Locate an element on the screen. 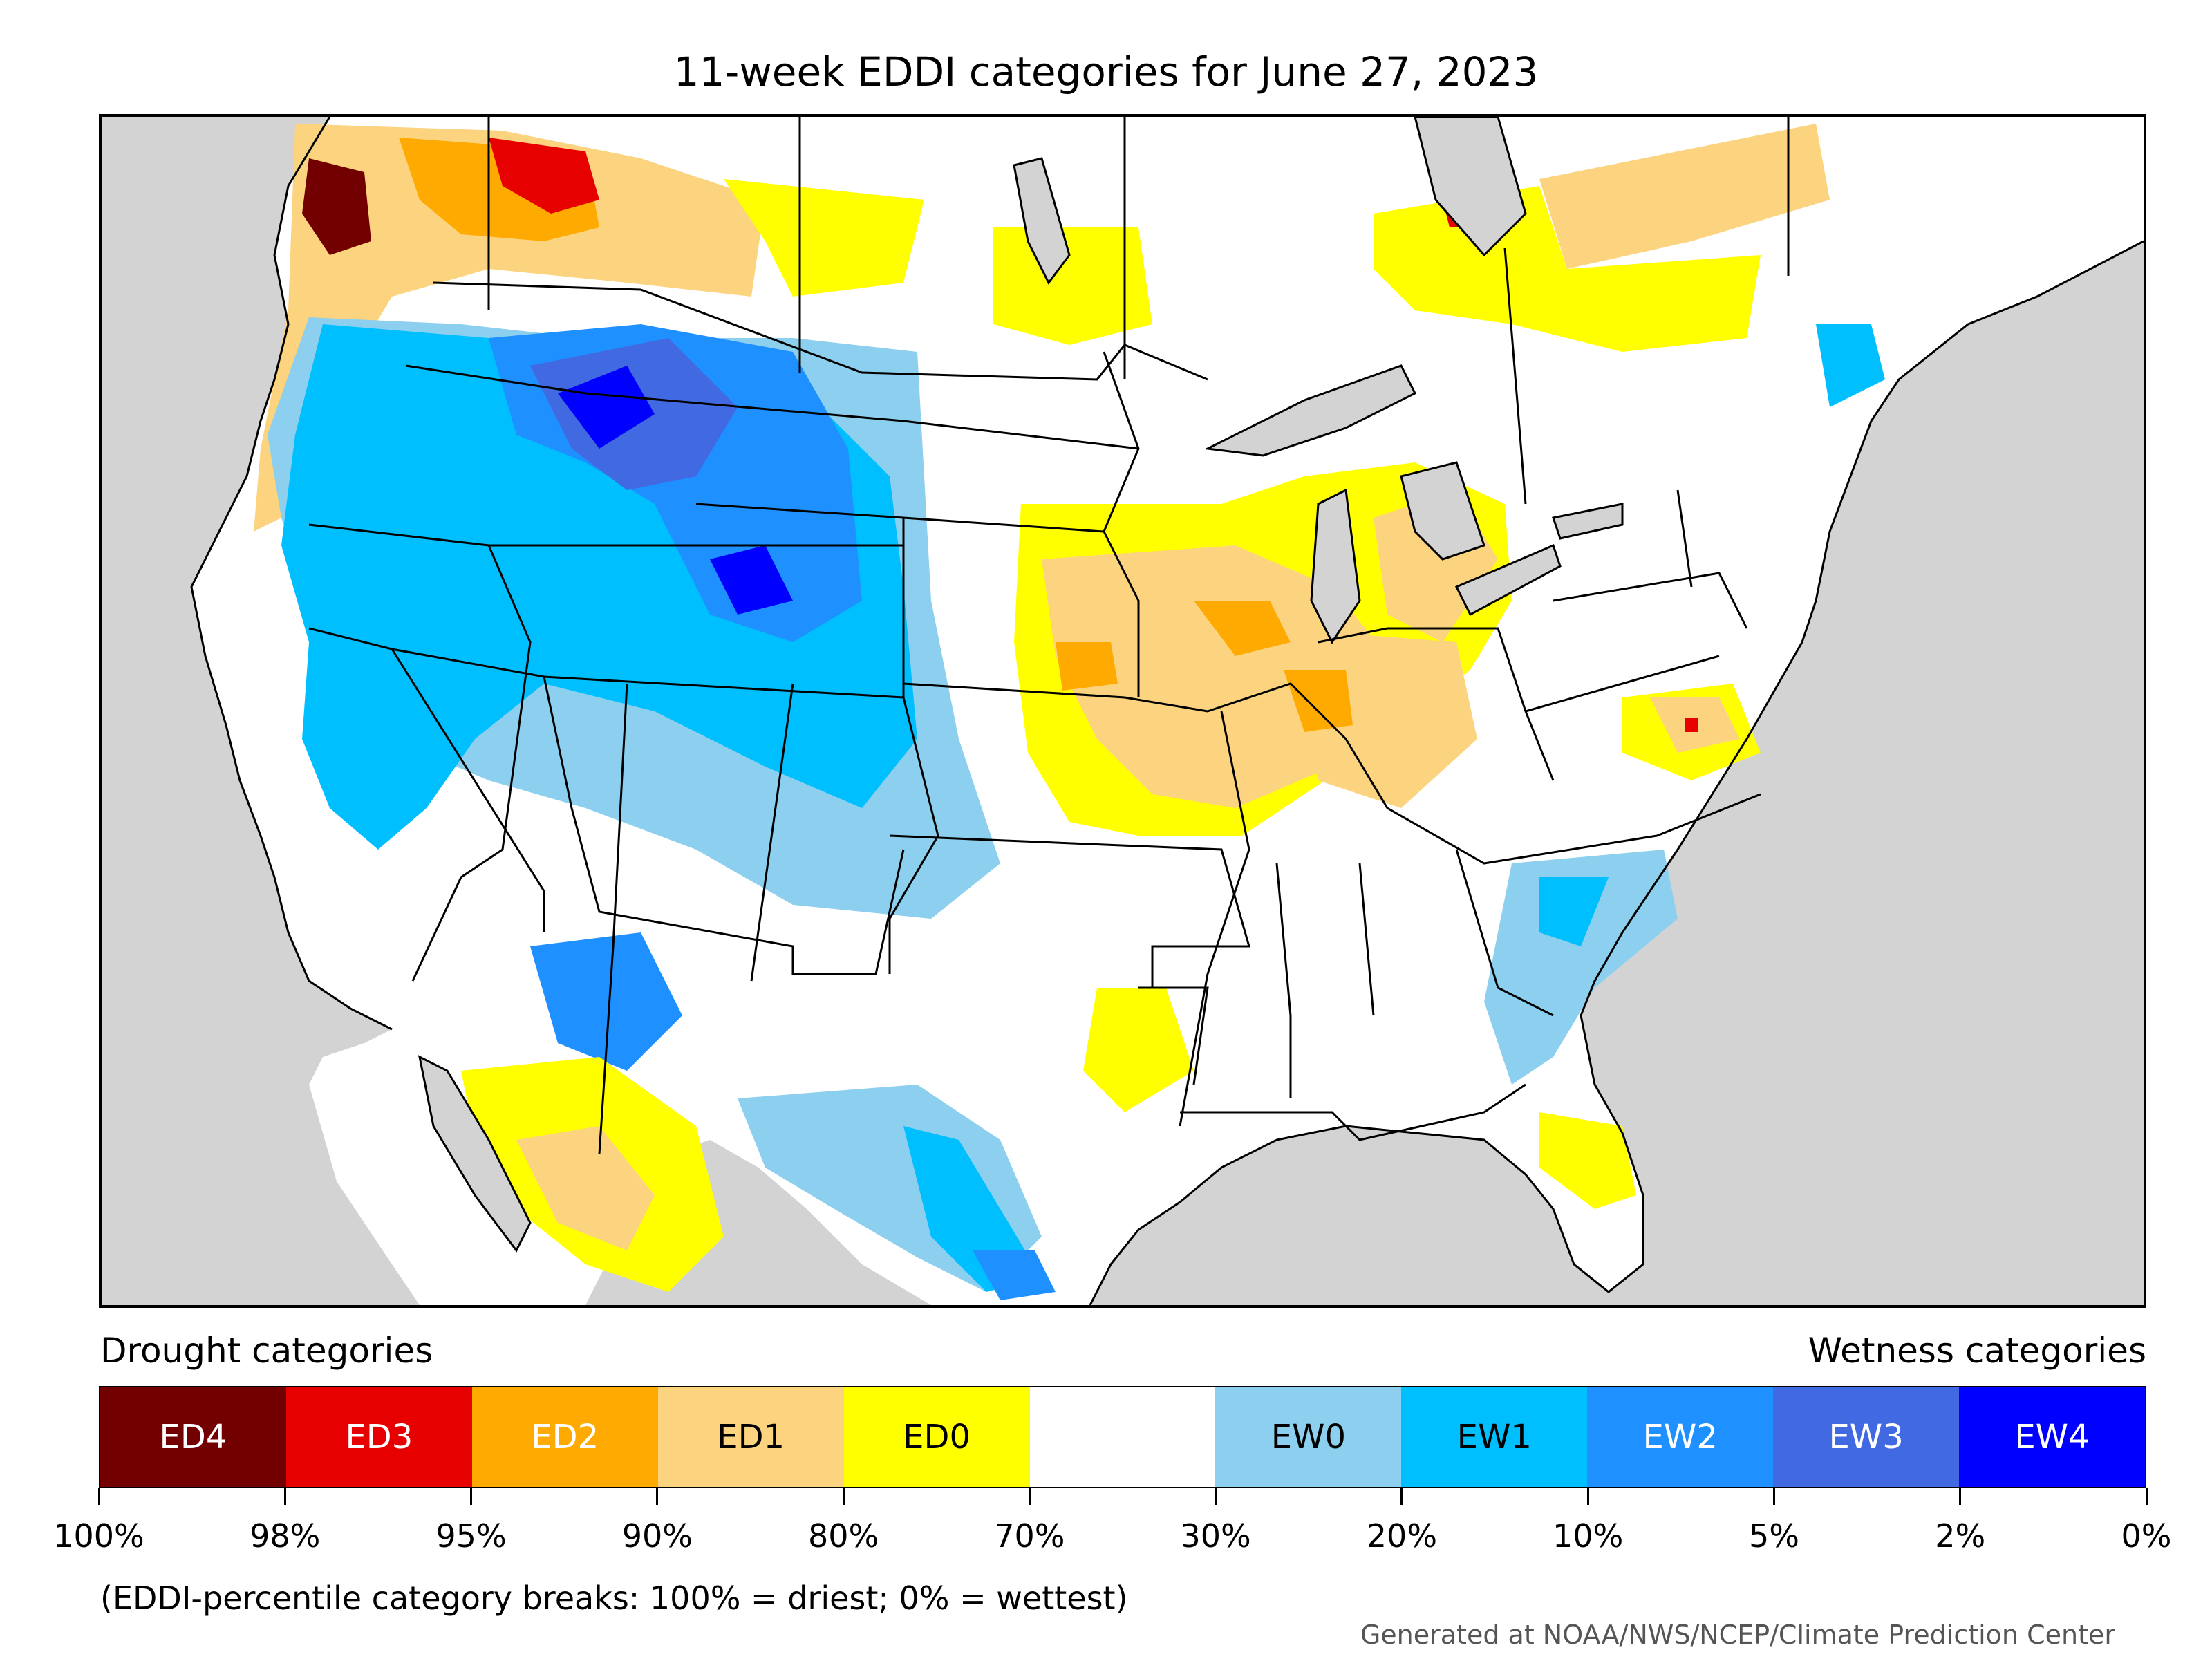  drought-categories-header: Drought categories is located at coordinates (266, 1351).